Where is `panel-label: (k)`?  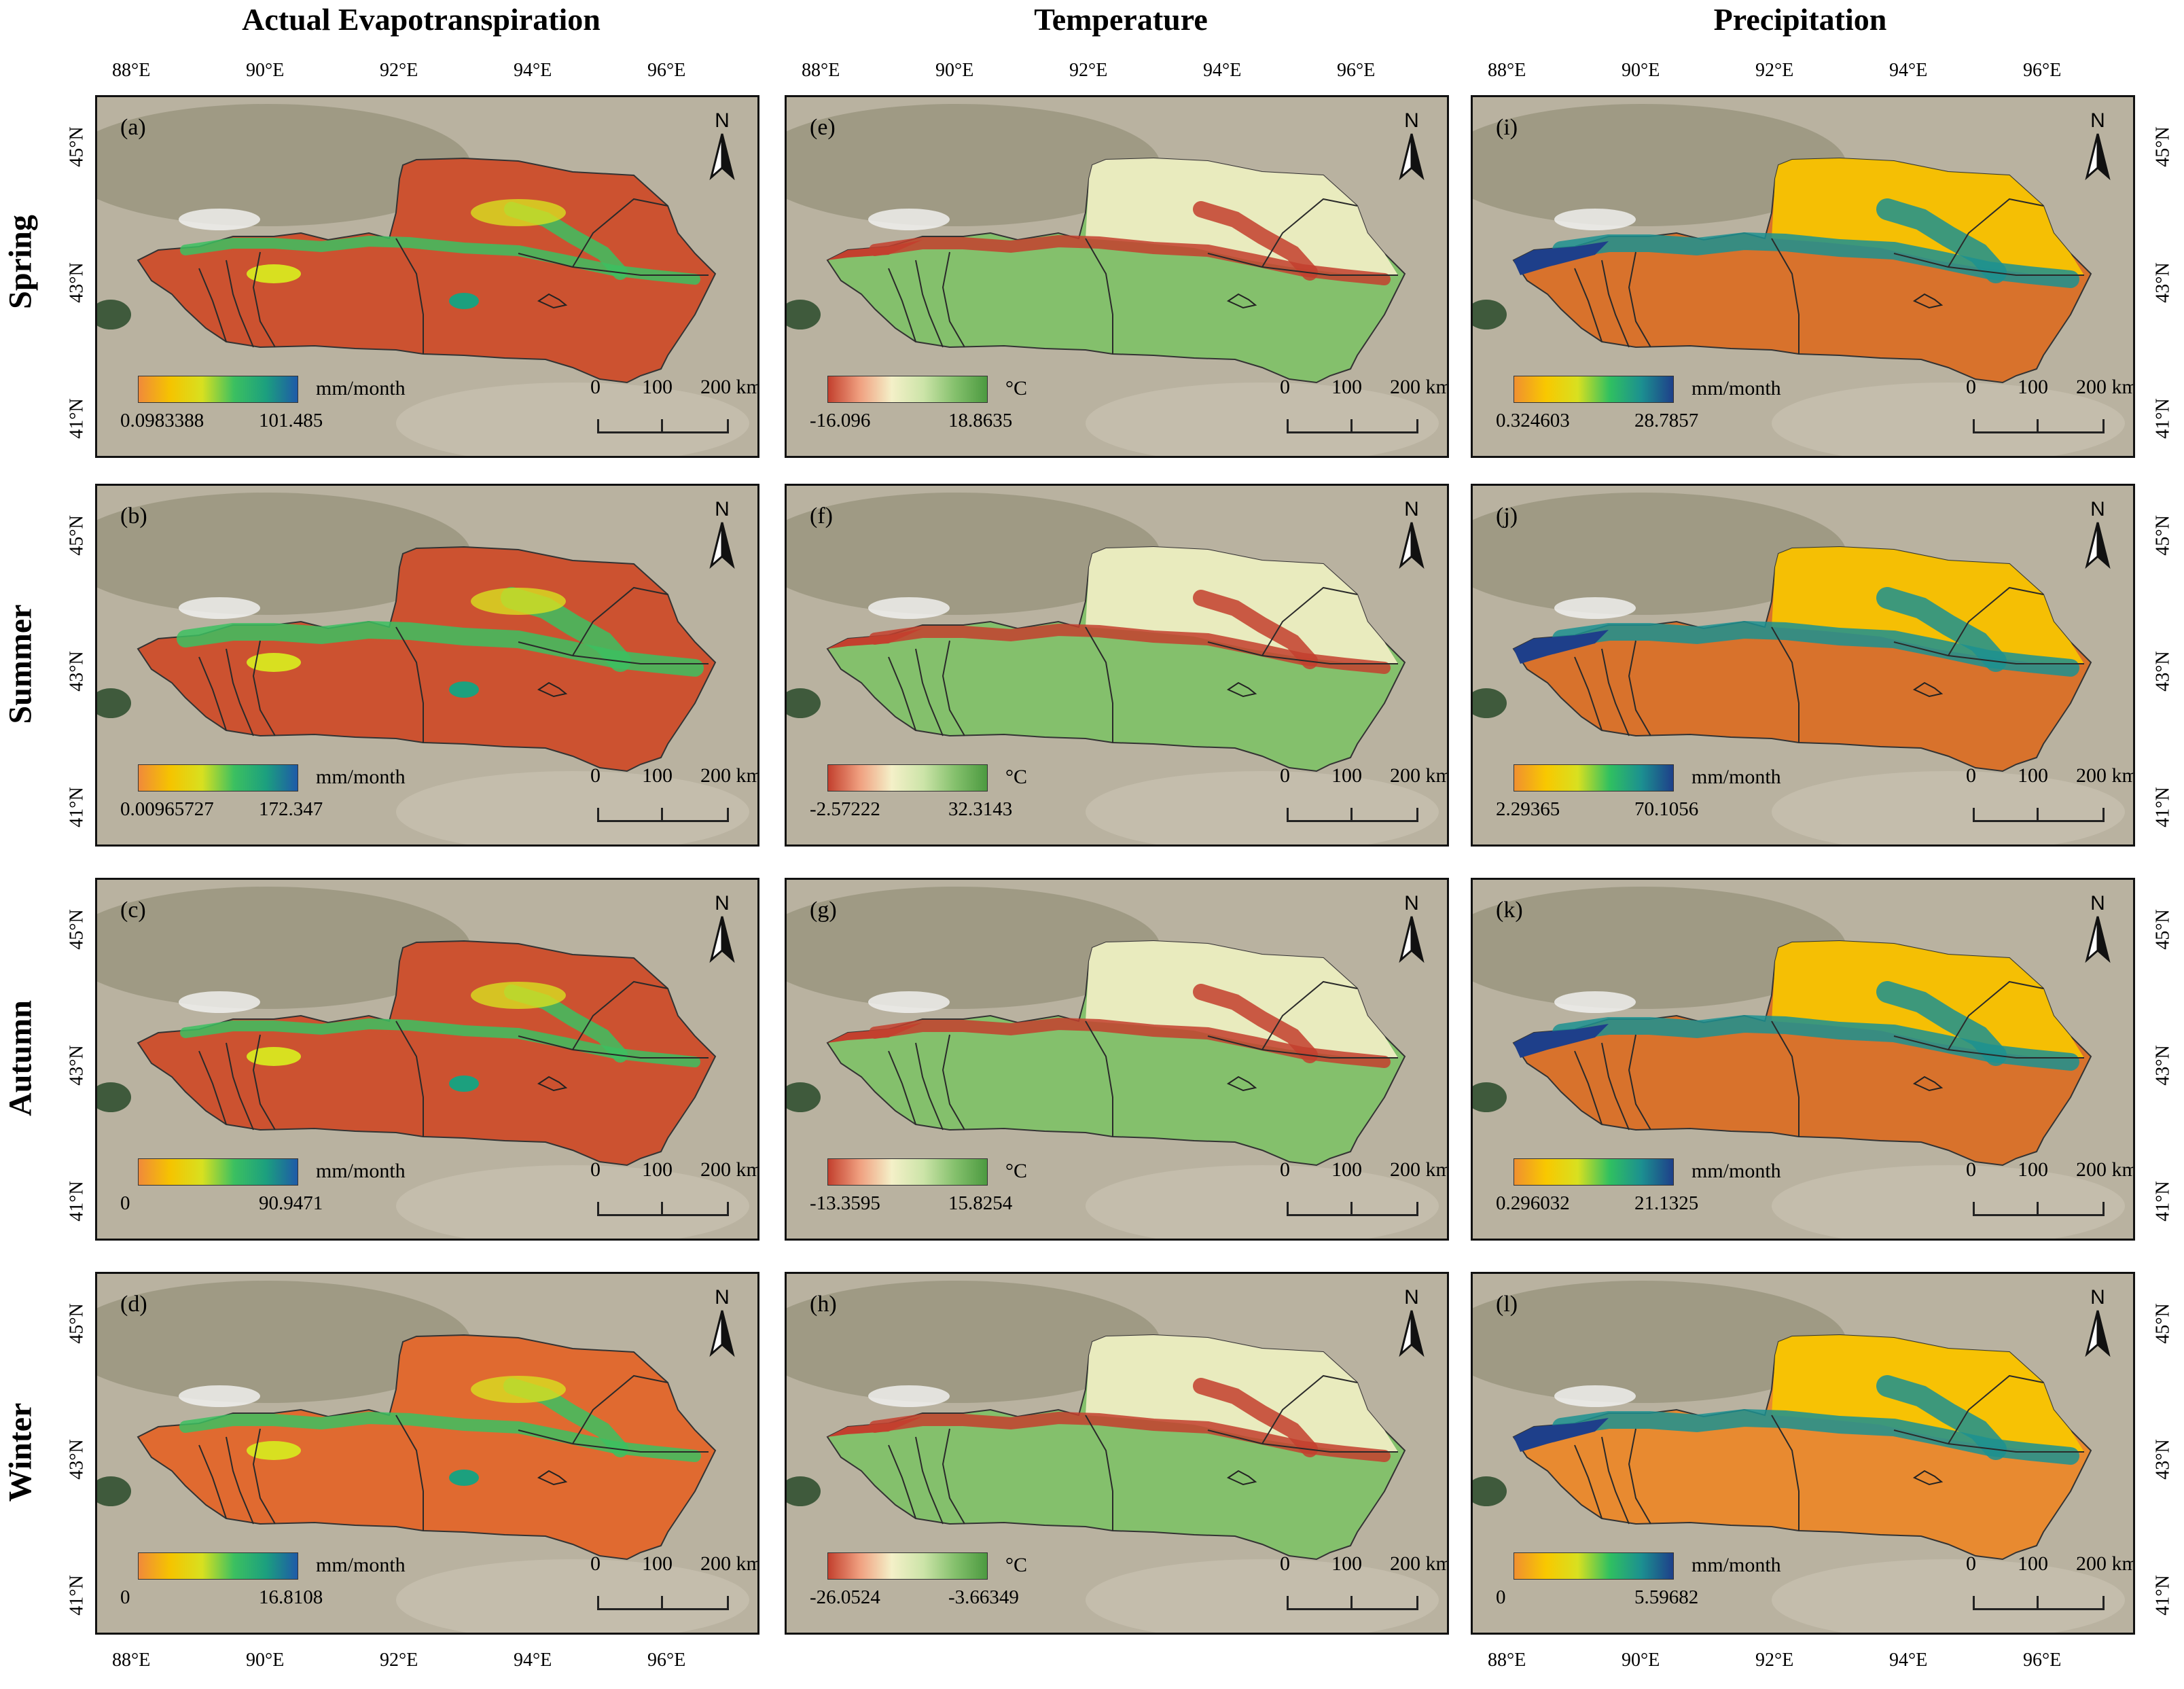 panel-label: (k) is located at coordinates (1509, 910).